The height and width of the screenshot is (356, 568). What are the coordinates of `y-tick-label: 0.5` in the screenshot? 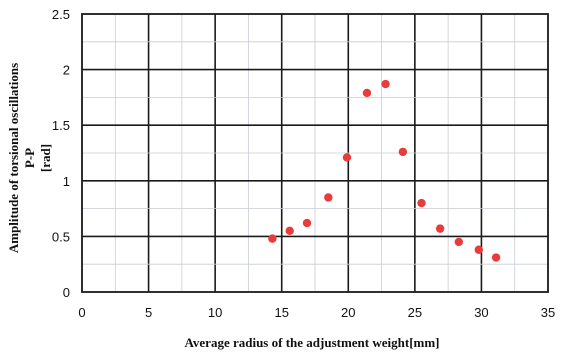 It's located at (61, 236).